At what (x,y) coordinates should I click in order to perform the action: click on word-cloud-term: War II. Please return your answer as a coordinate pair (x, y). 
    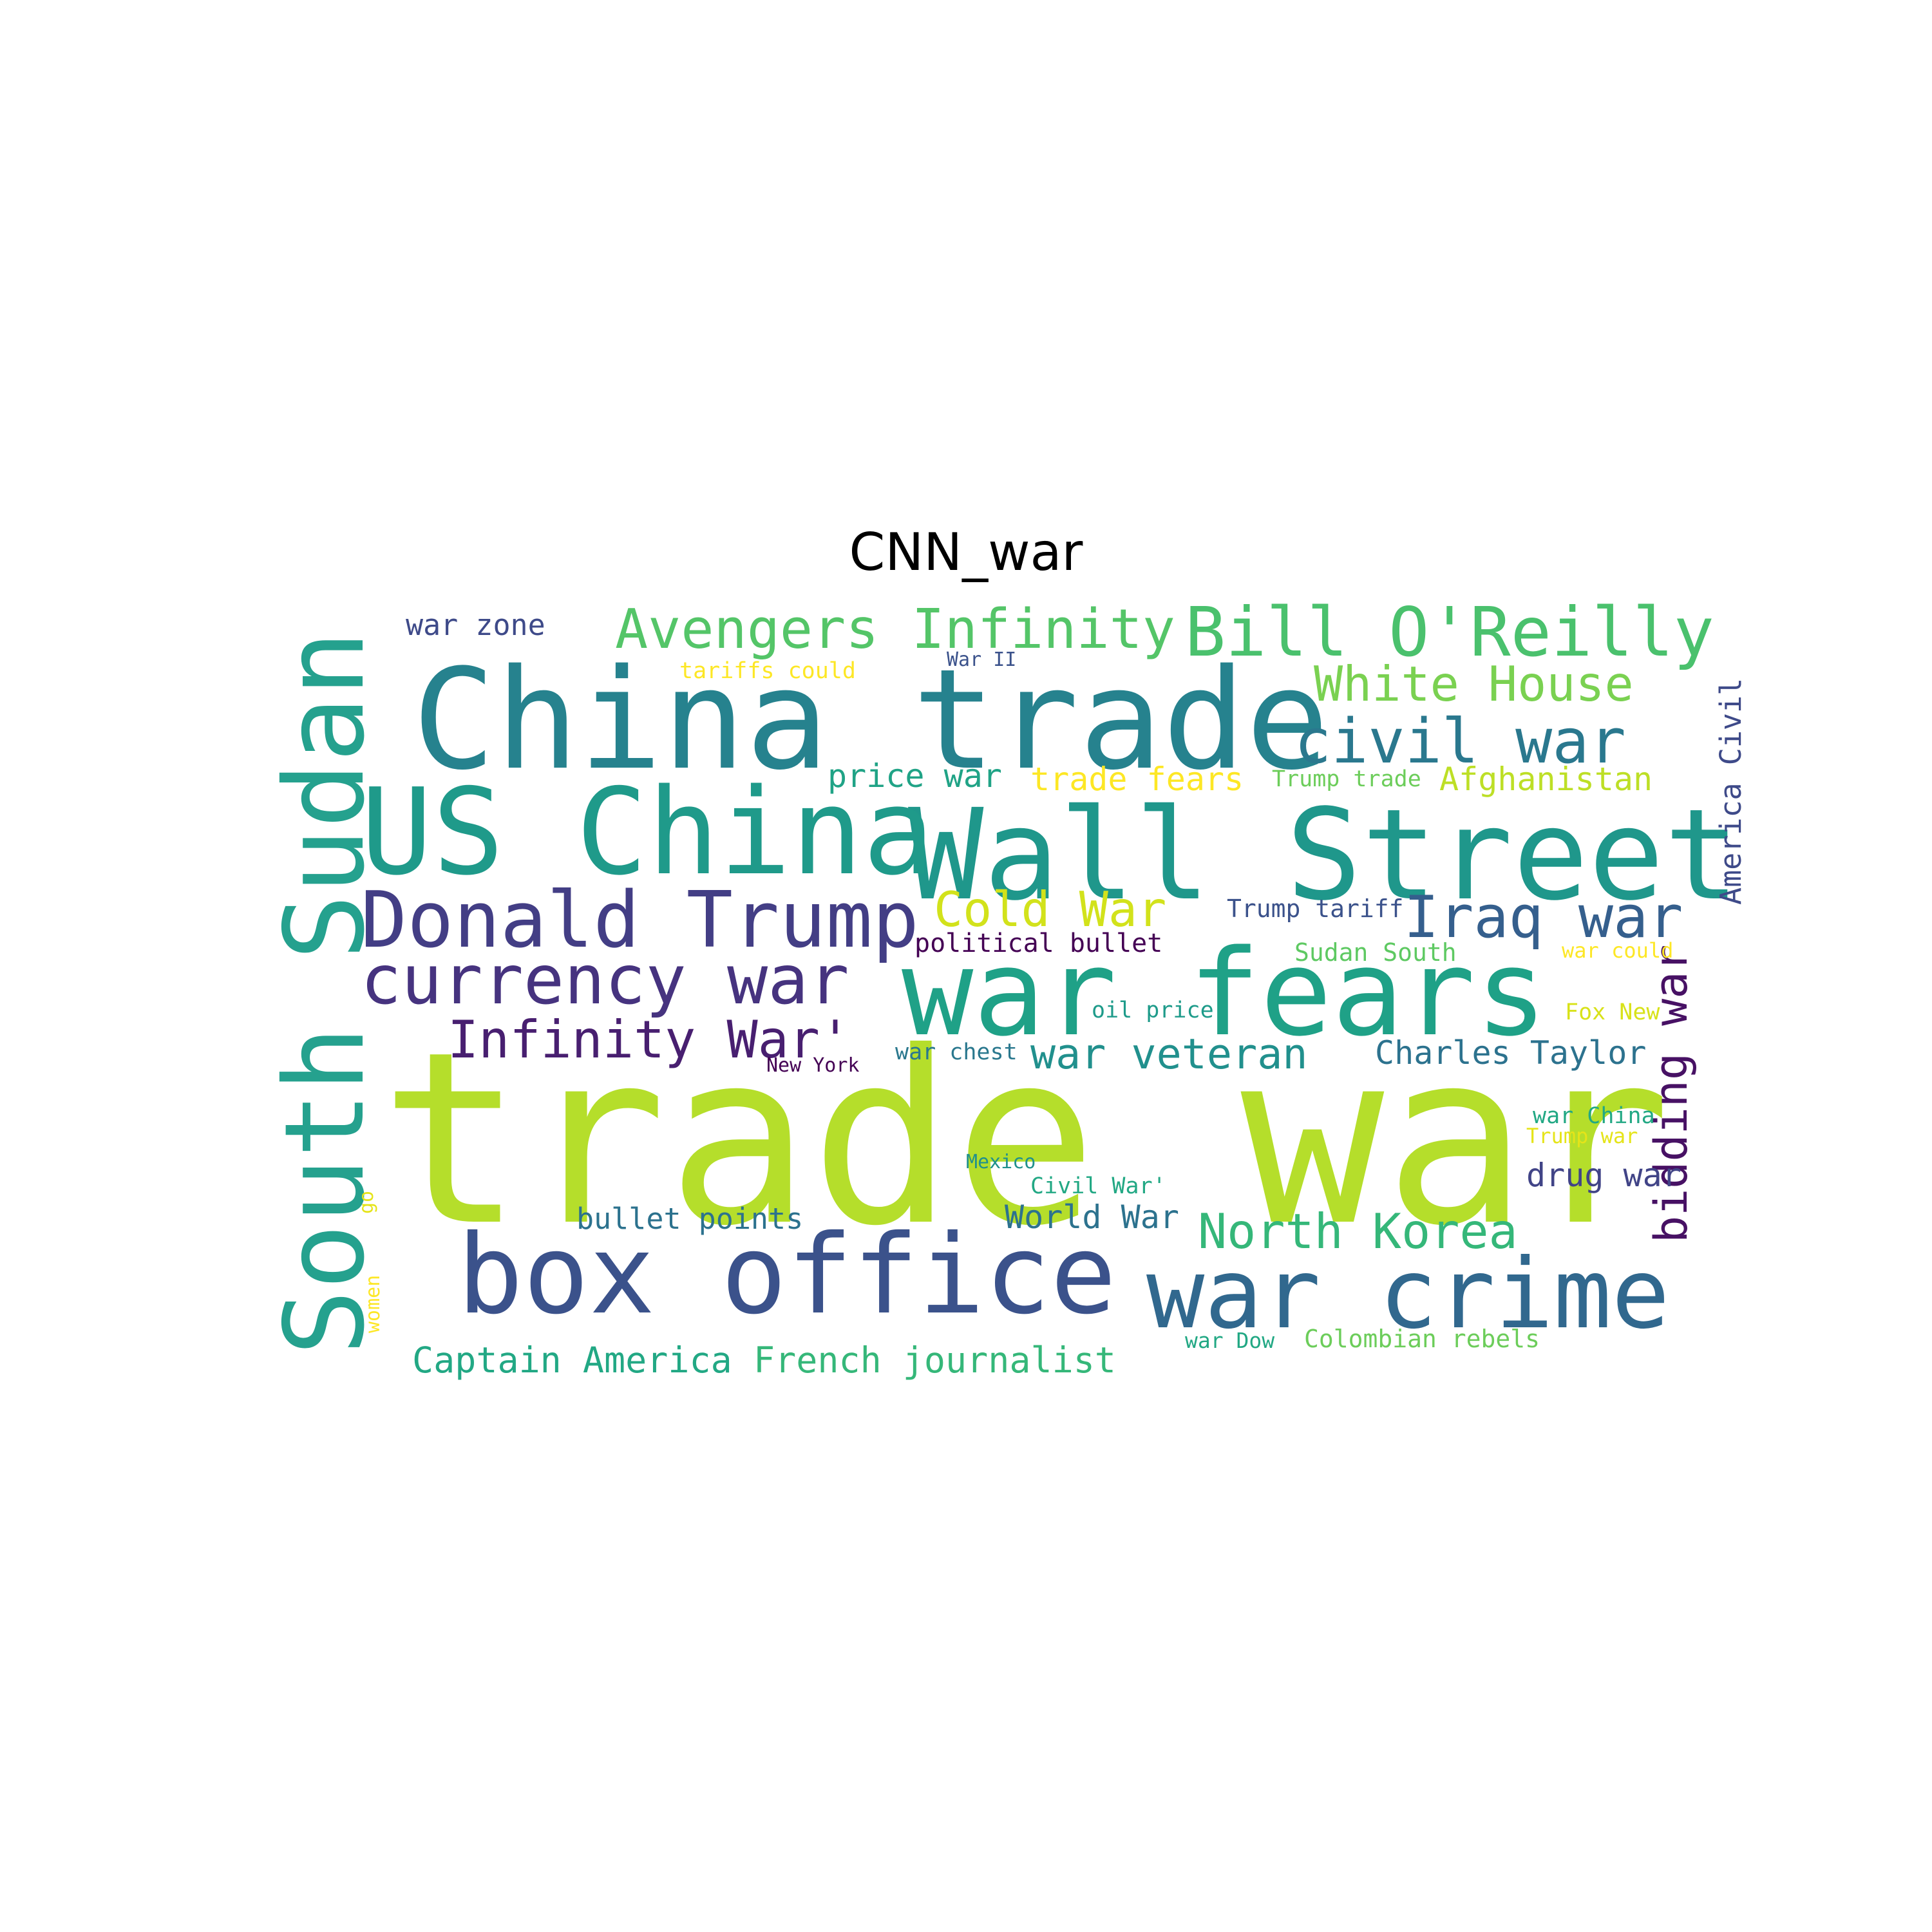
    Looking at the image, I should click on (982, 660).